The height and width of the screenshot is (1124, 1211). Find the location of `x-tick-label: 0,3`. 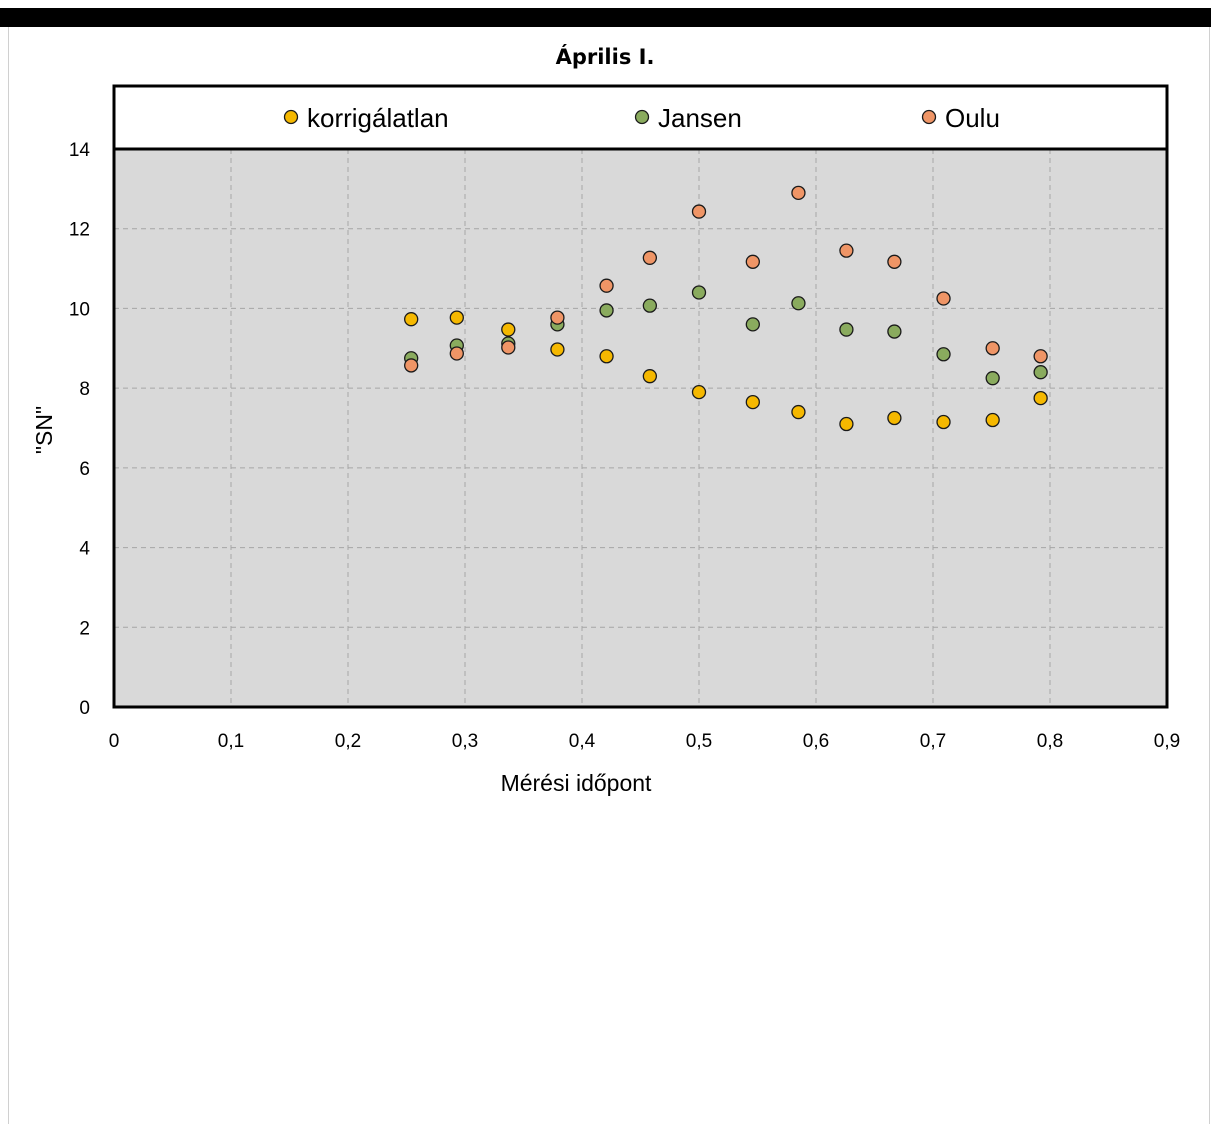

x-tick-label: 0,3 is located at coordinates (465, 741).